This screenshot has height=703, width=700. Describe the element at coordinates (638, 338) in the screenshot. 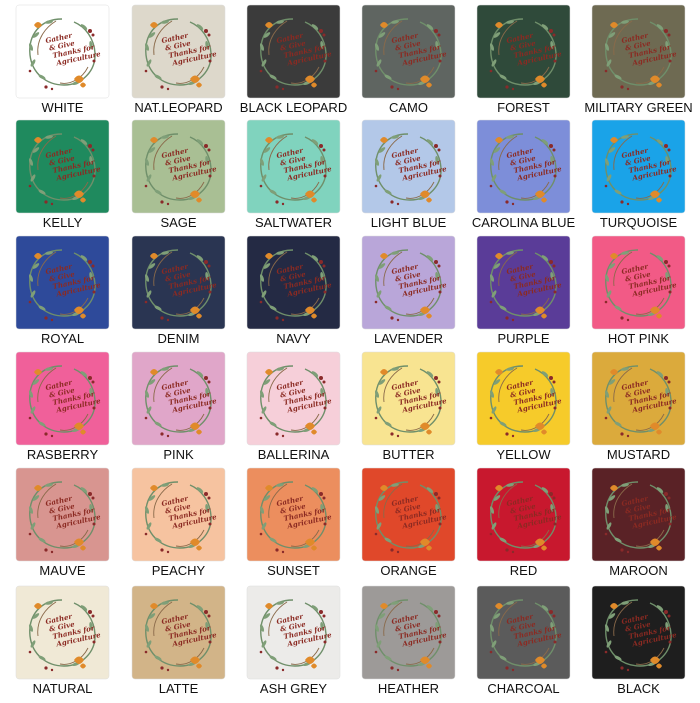

I see `swatch-label: HOT PINK` at that location.